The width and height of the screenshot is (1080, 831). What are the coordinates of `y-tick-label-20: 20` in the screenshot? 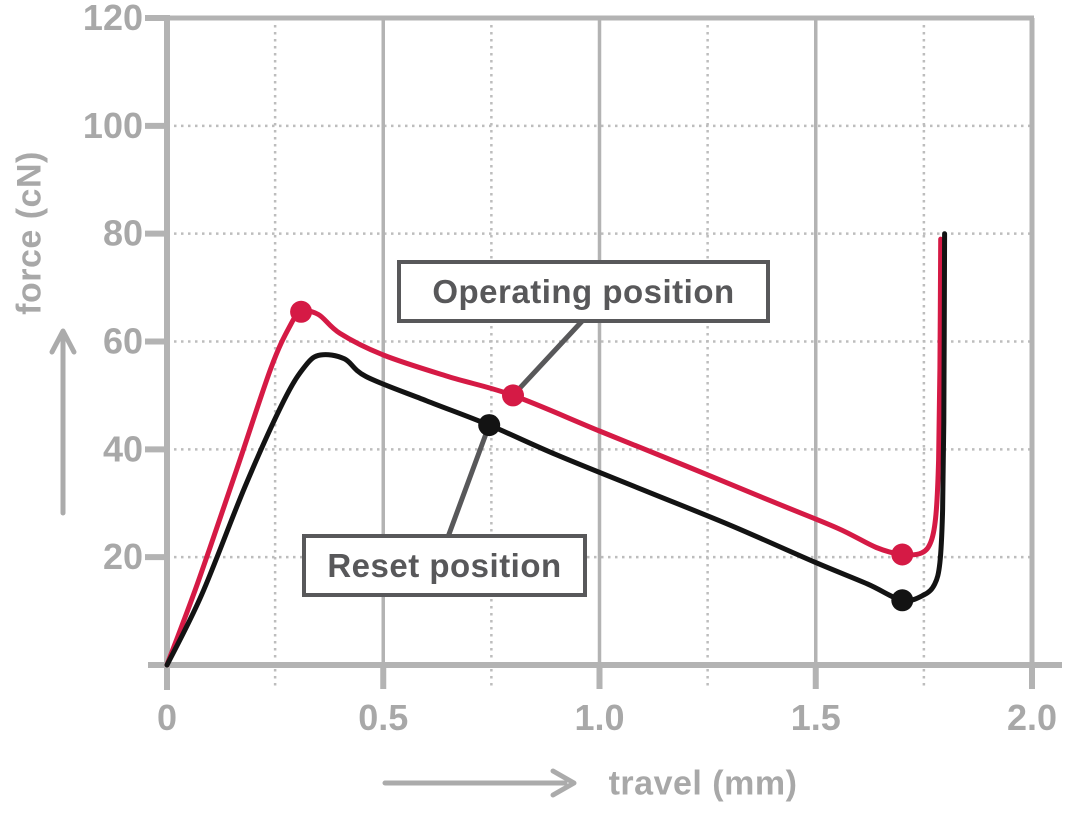 It's located at (123, 556).